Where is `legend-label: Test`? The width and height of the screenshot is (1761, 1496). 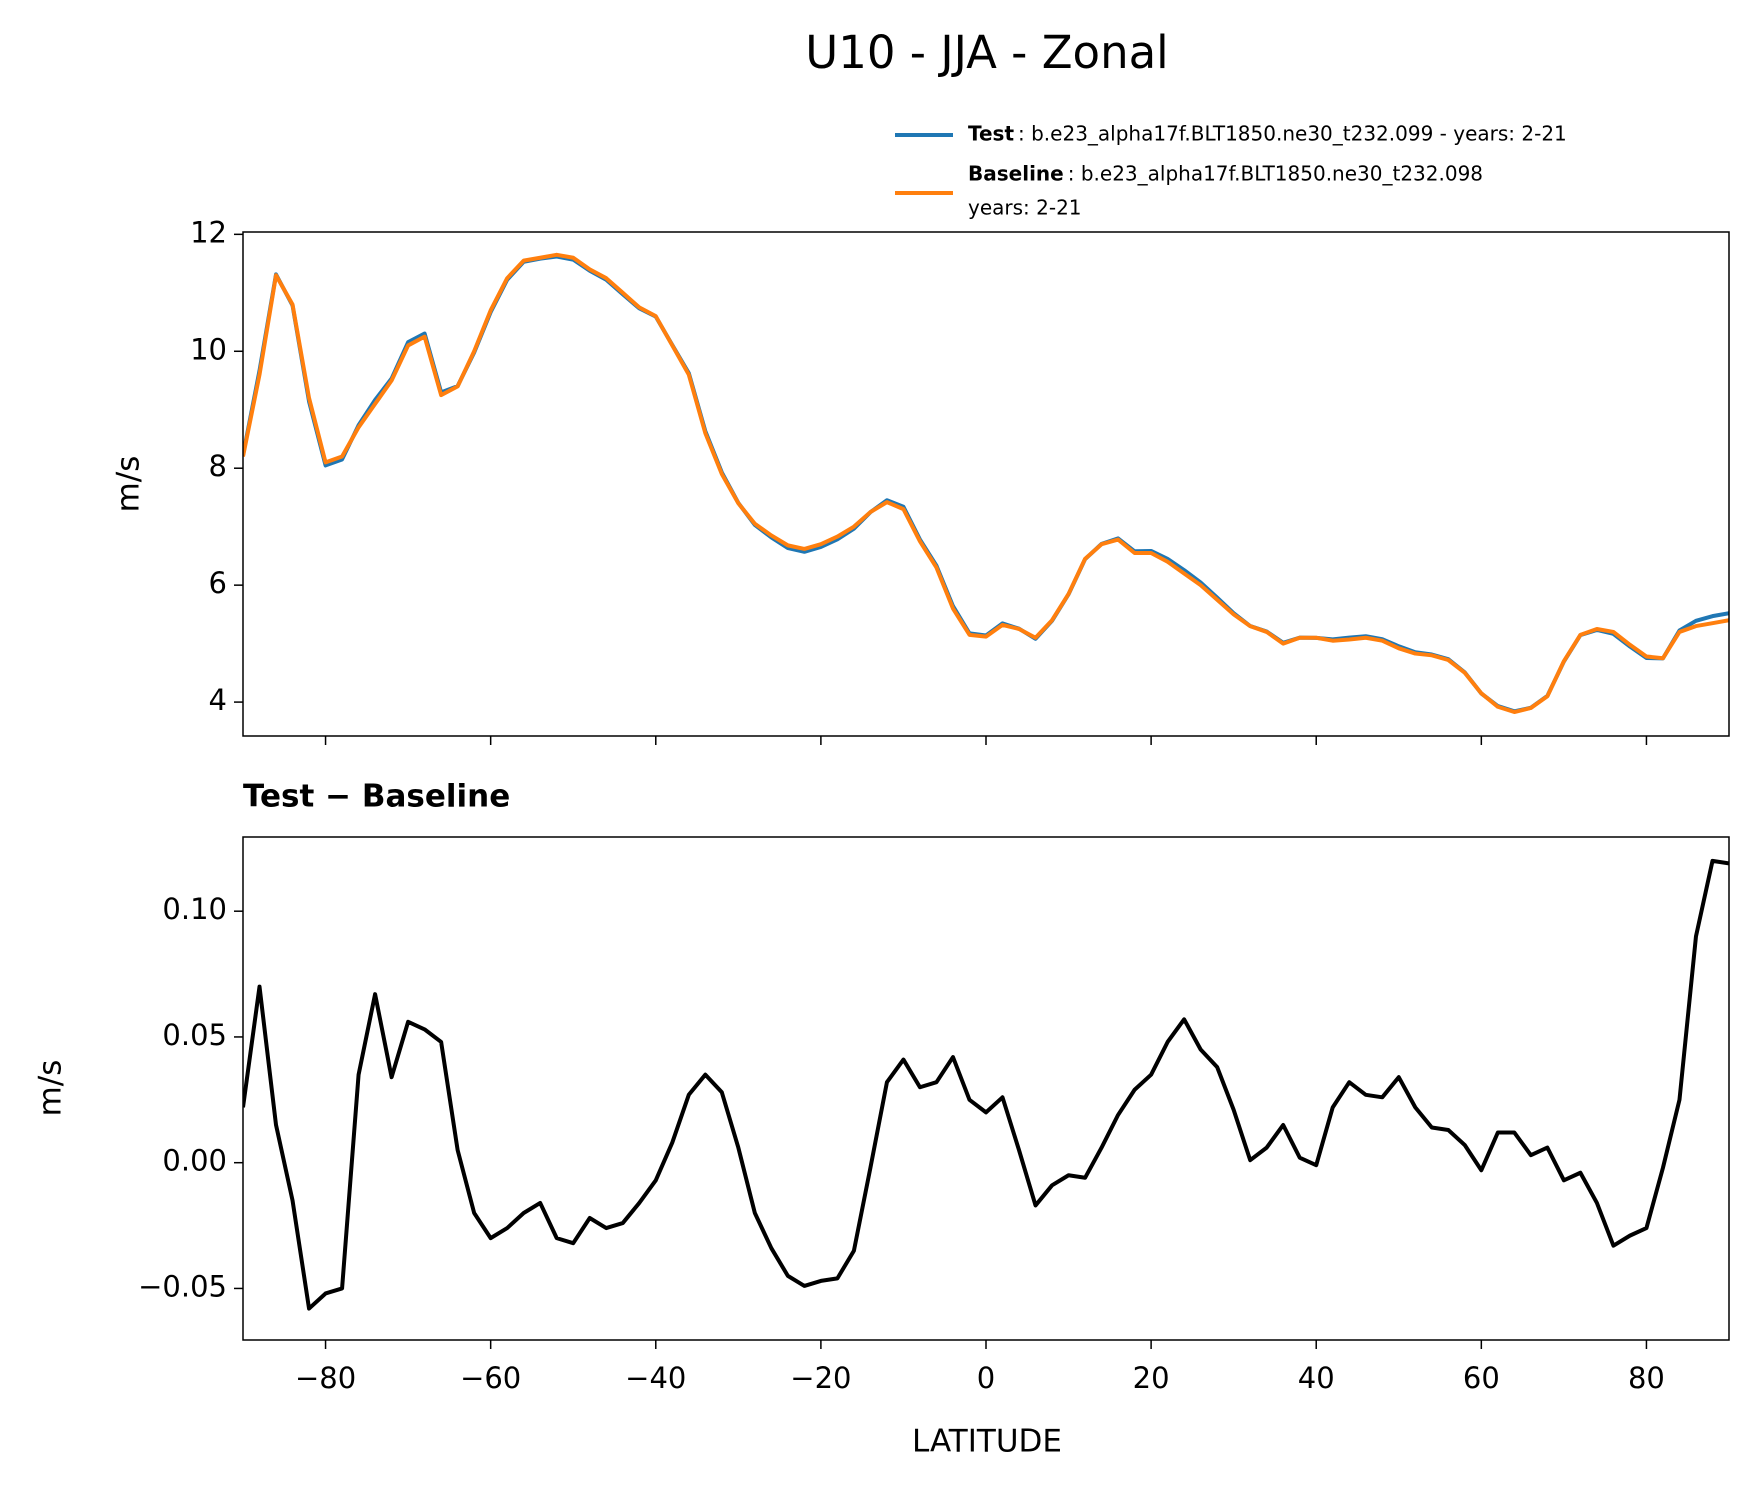 legend-label: Test is located at coordinates (991, 134).